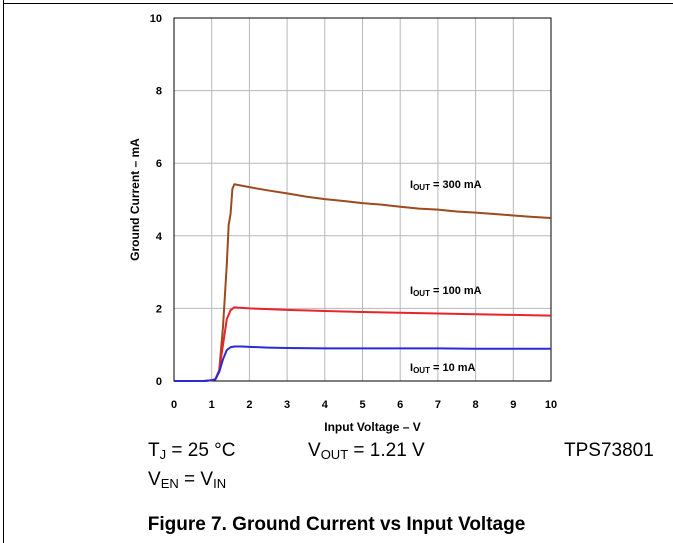  I want to click on series-label-3: IOUT = 10 mA, so click(443, 368).